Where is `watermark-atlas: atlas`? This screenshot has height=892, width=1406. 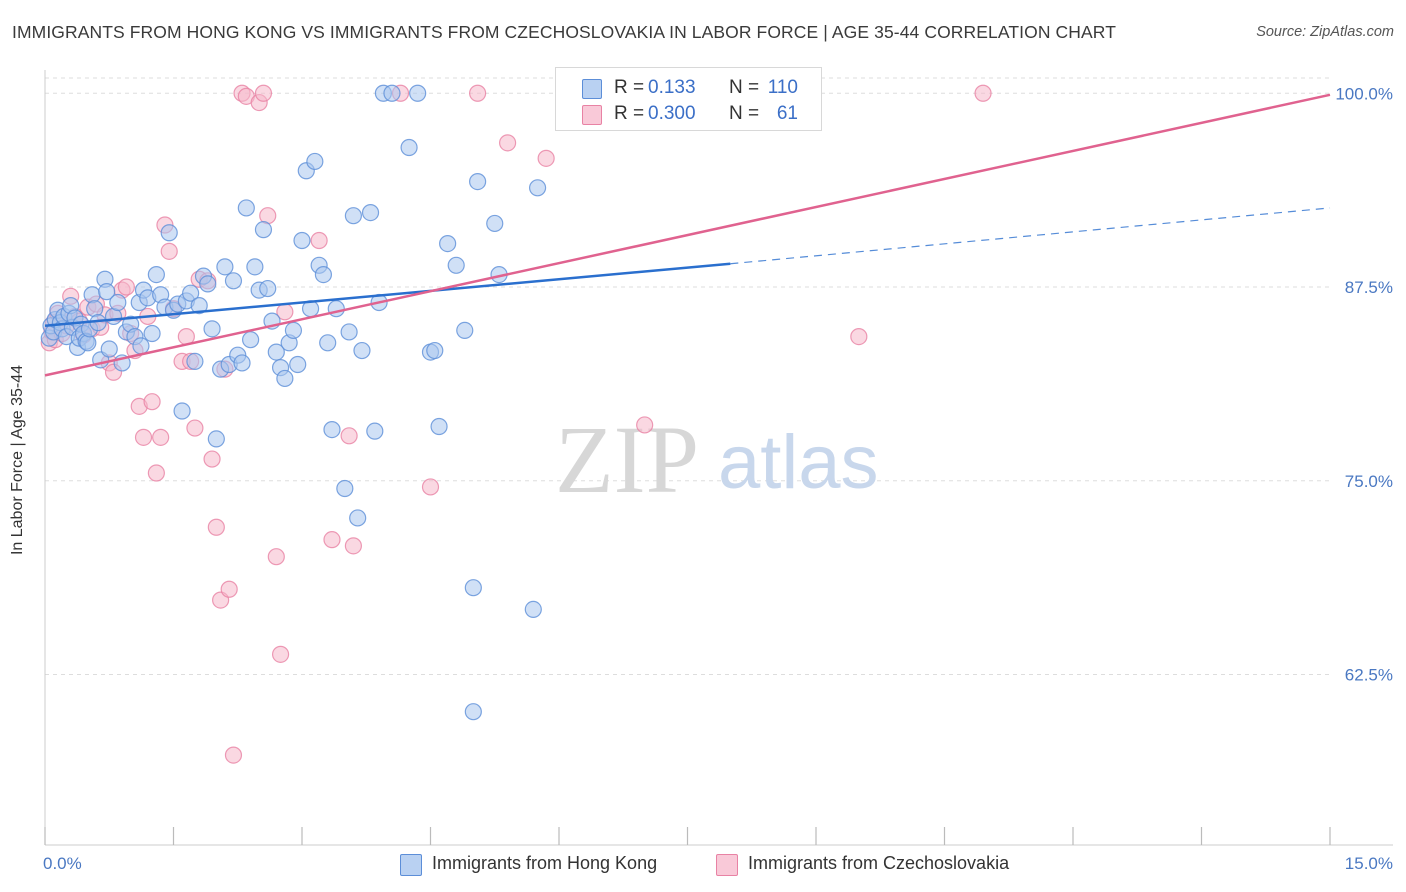 watermark-atlas: atlas is located at coordinates (798, 462).